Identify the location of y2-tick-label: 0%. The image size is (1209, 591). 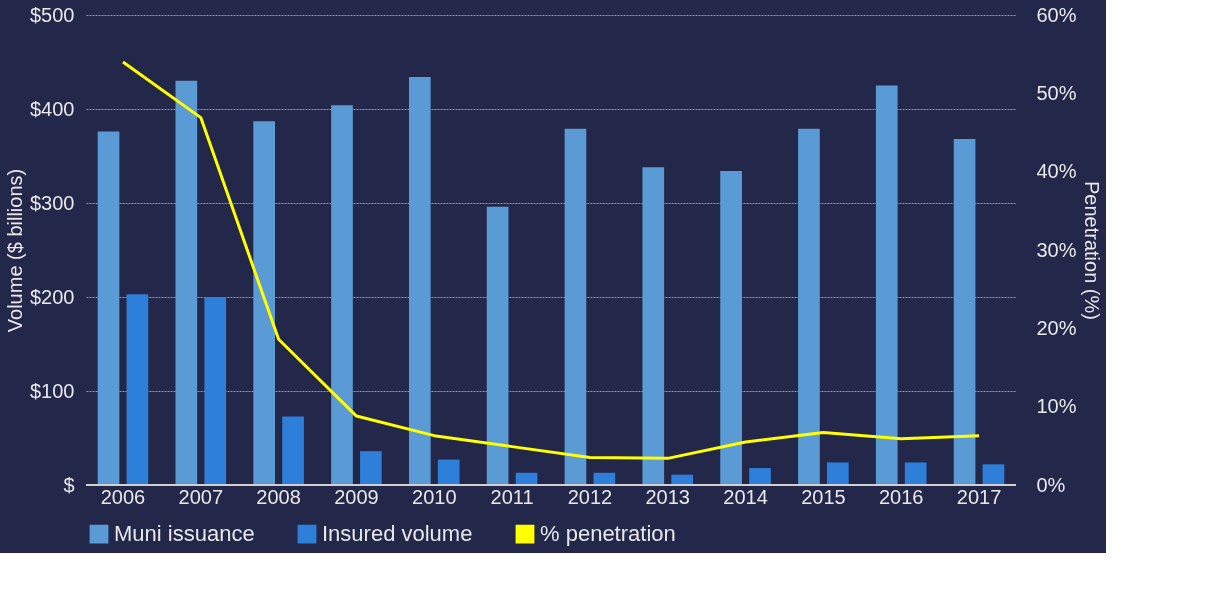
(1051, 484).